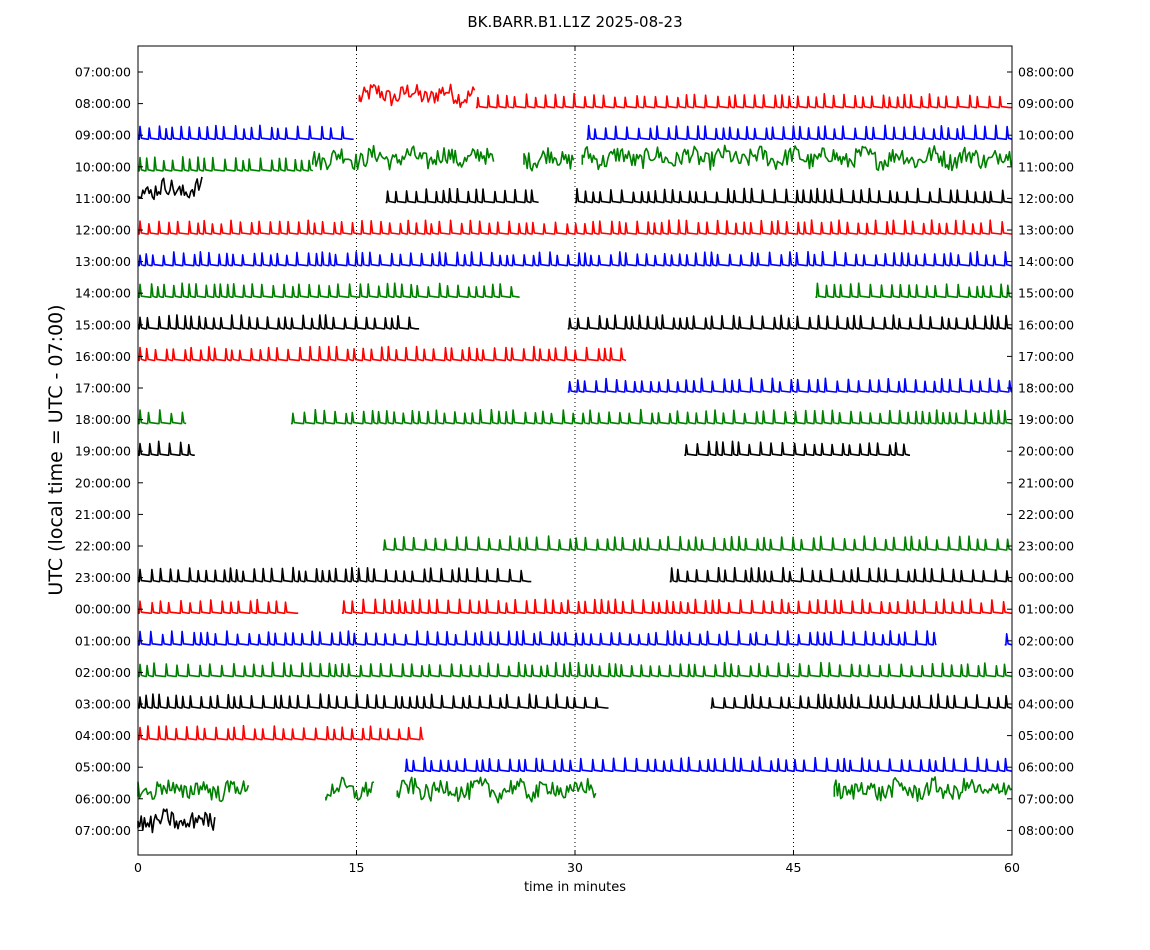 This screenshot has width=1150, height=950. What do you see at coordinates (103, 135) in the screenshot?
I see `left-tick-label: 09:00:00` at bounding box center [103, 135].